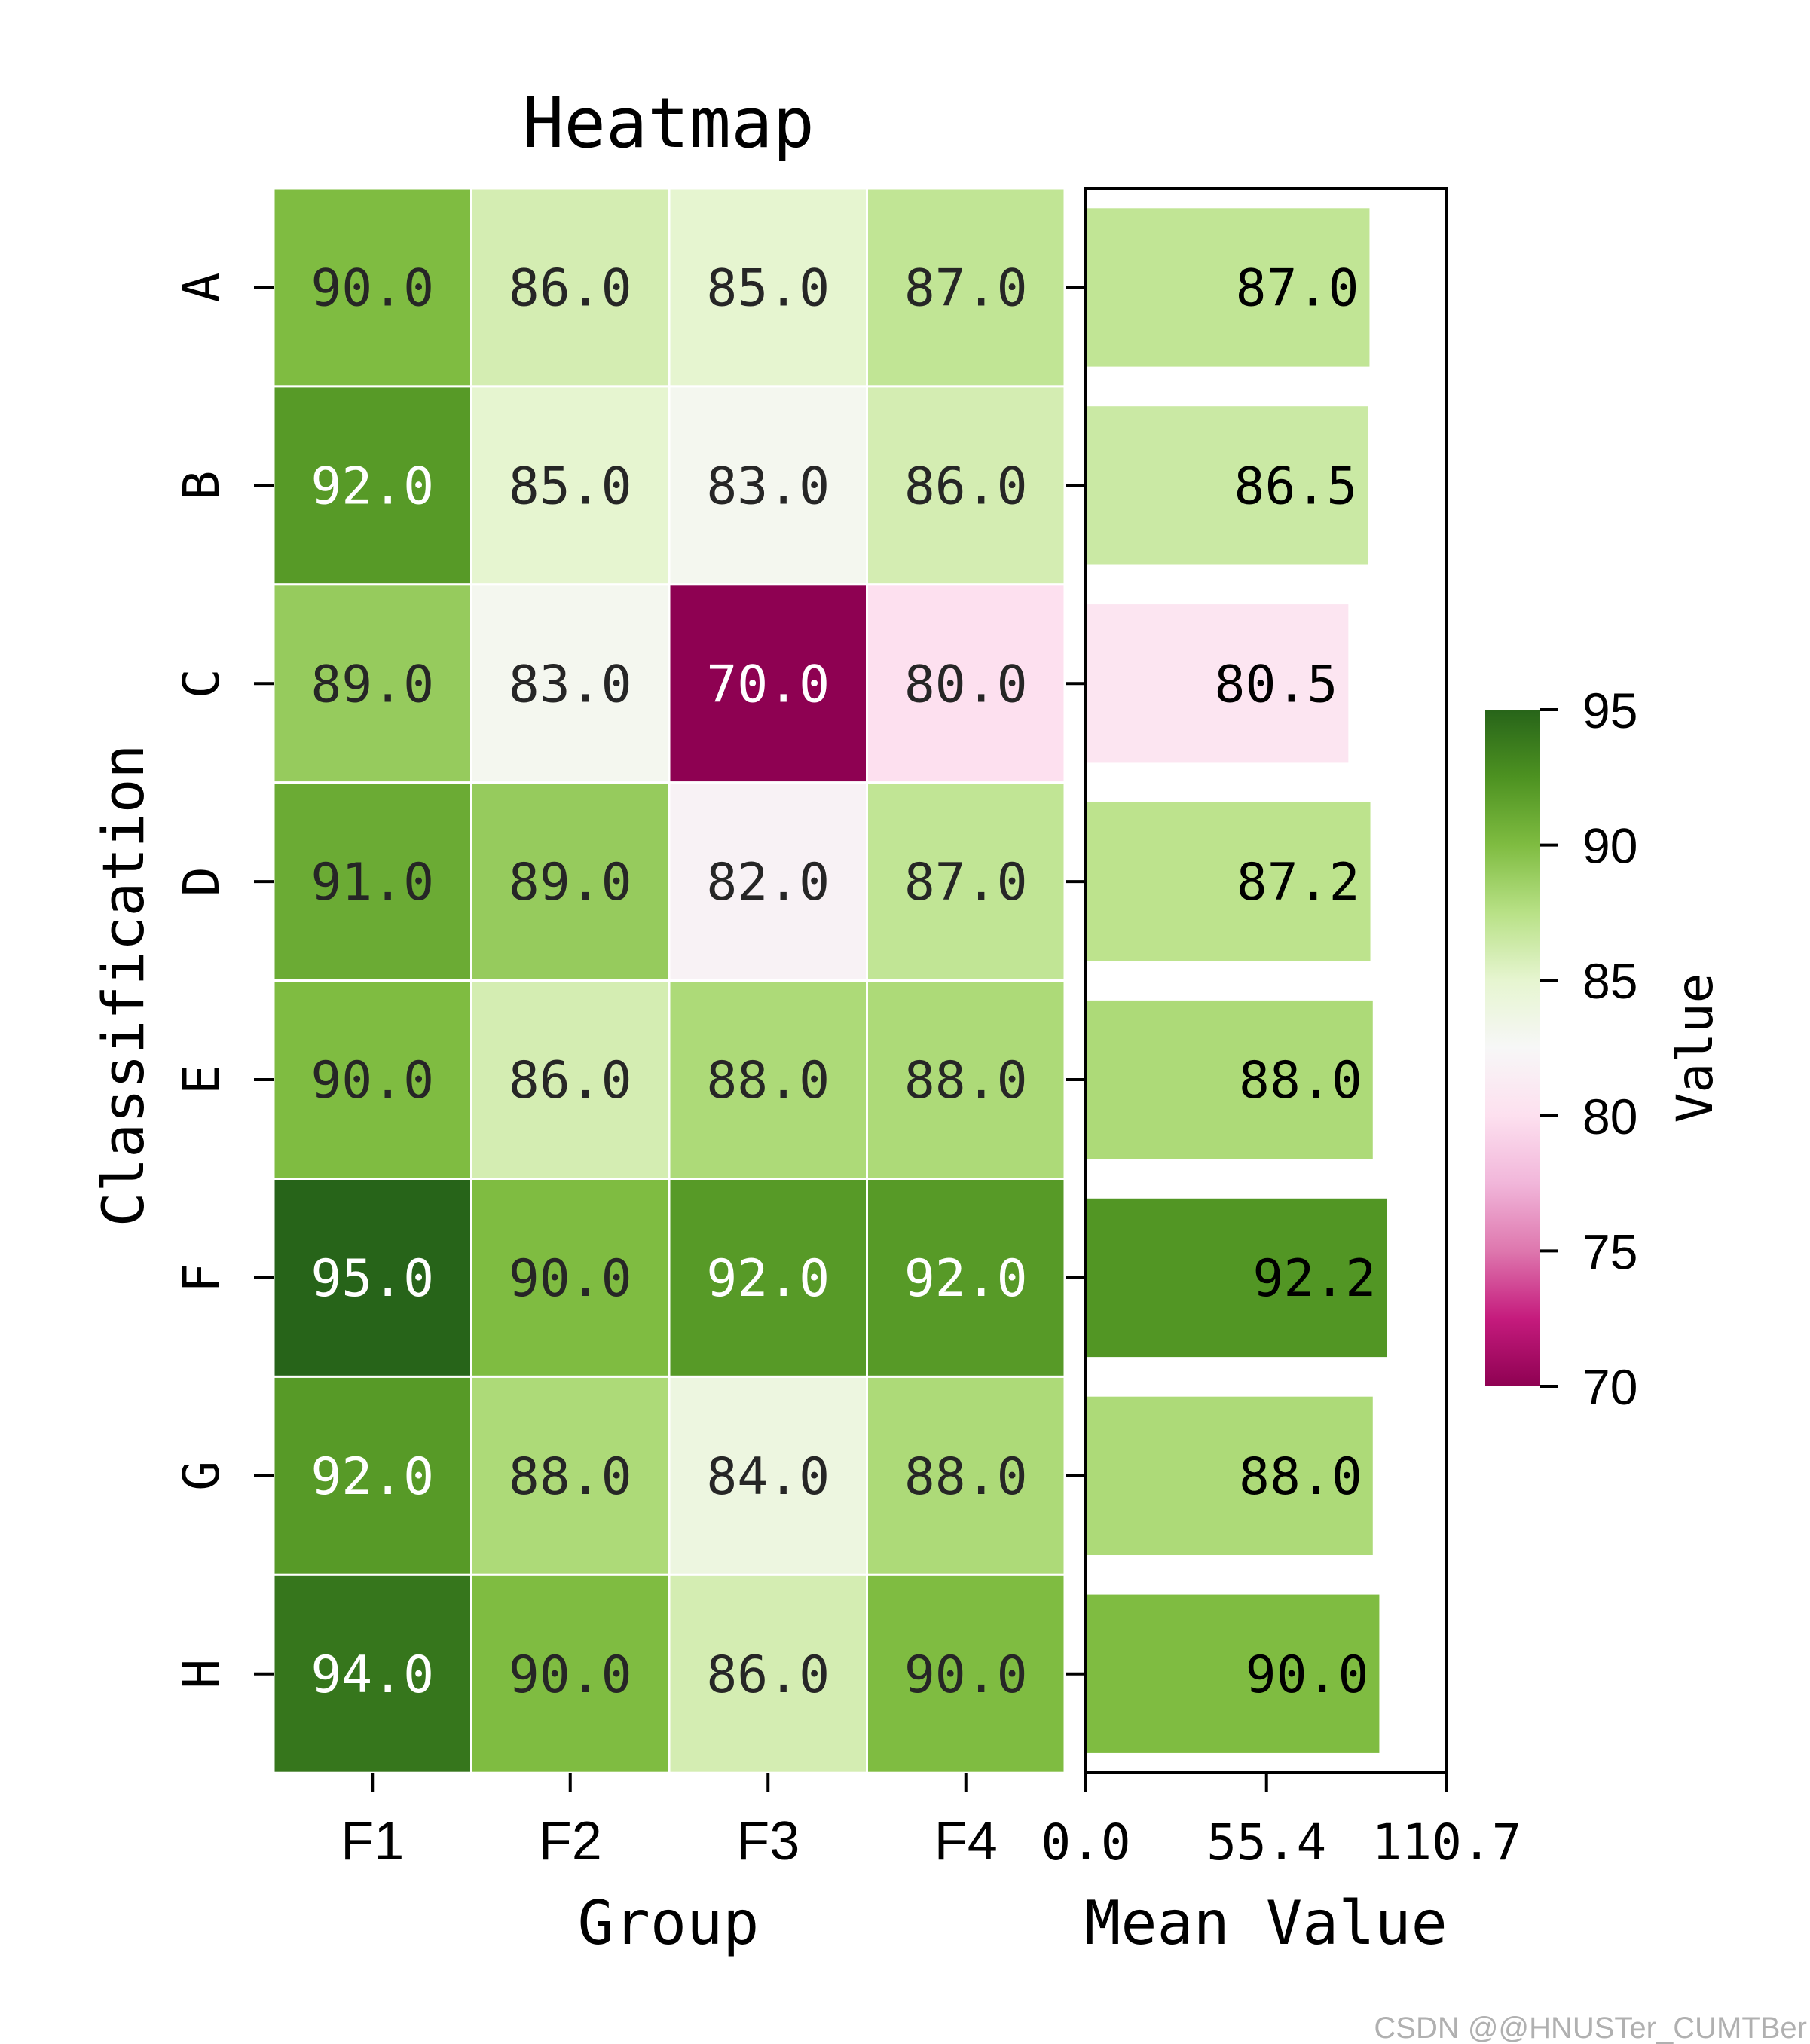 The width and height of the screenshot is (1810, 2044). What do you see at coordinates (966, 882) in the screenshot?
I see `heatmap-cell-label: 87.0` at bounding box center [966, 882].